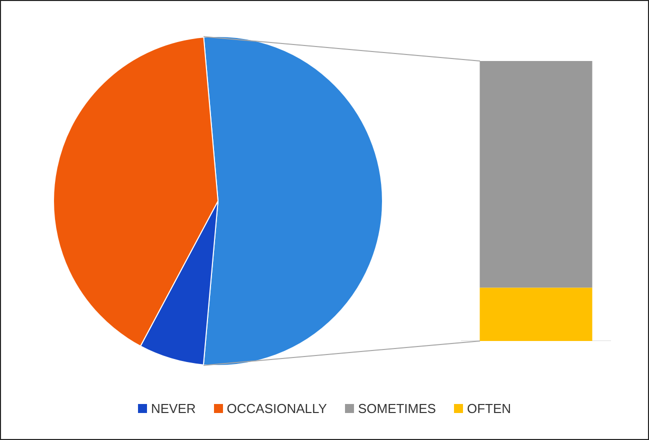 The width and height of the screenshot is (649, 440). I want to click on legend-label: OCCASIONALLY, so click(276, 408).